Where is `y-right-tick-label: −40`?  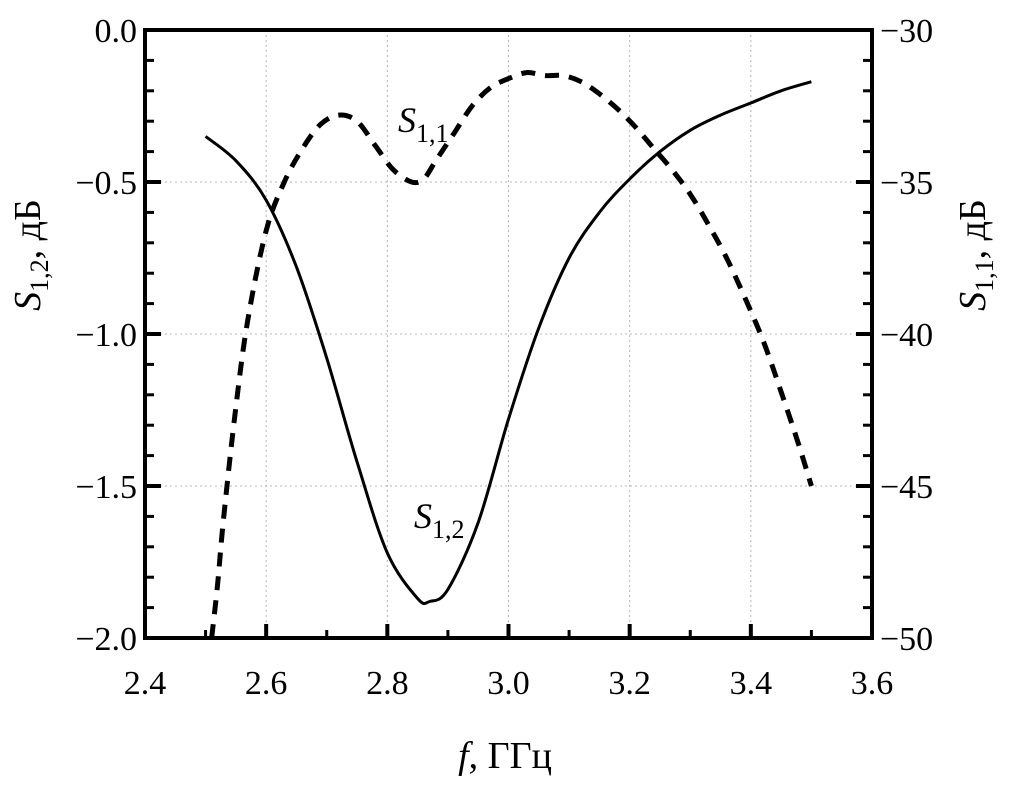 y-right-tick-label: −40 is located at coordinates (906, 335).